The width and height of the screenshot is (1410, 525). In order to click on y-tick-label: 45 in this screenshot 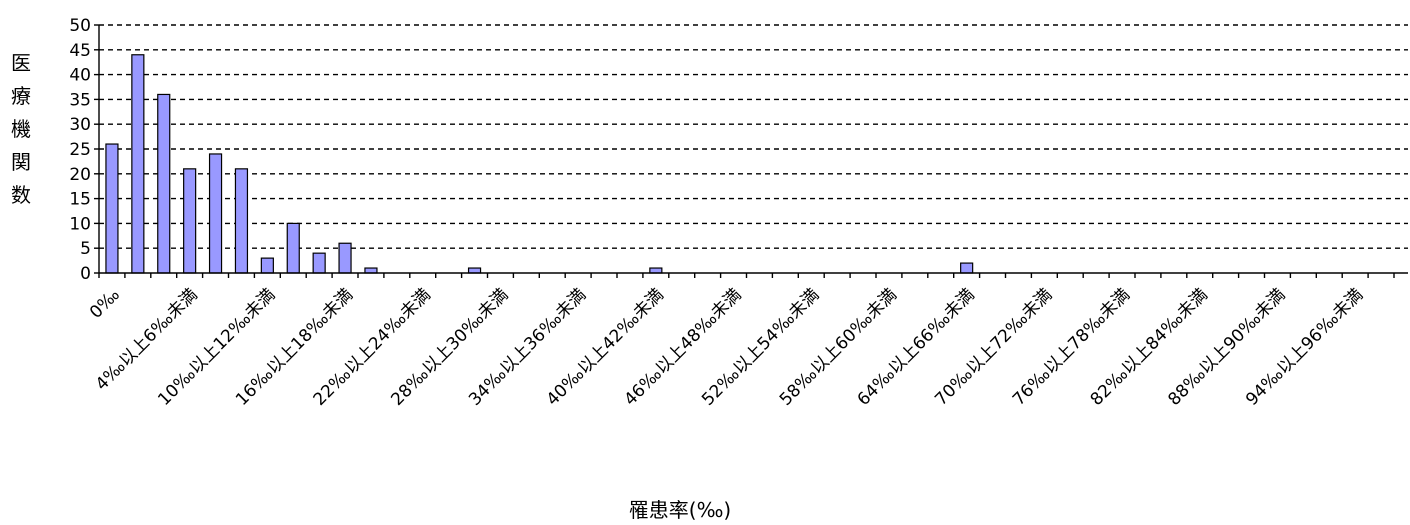, I will do `click(80, 51)`.